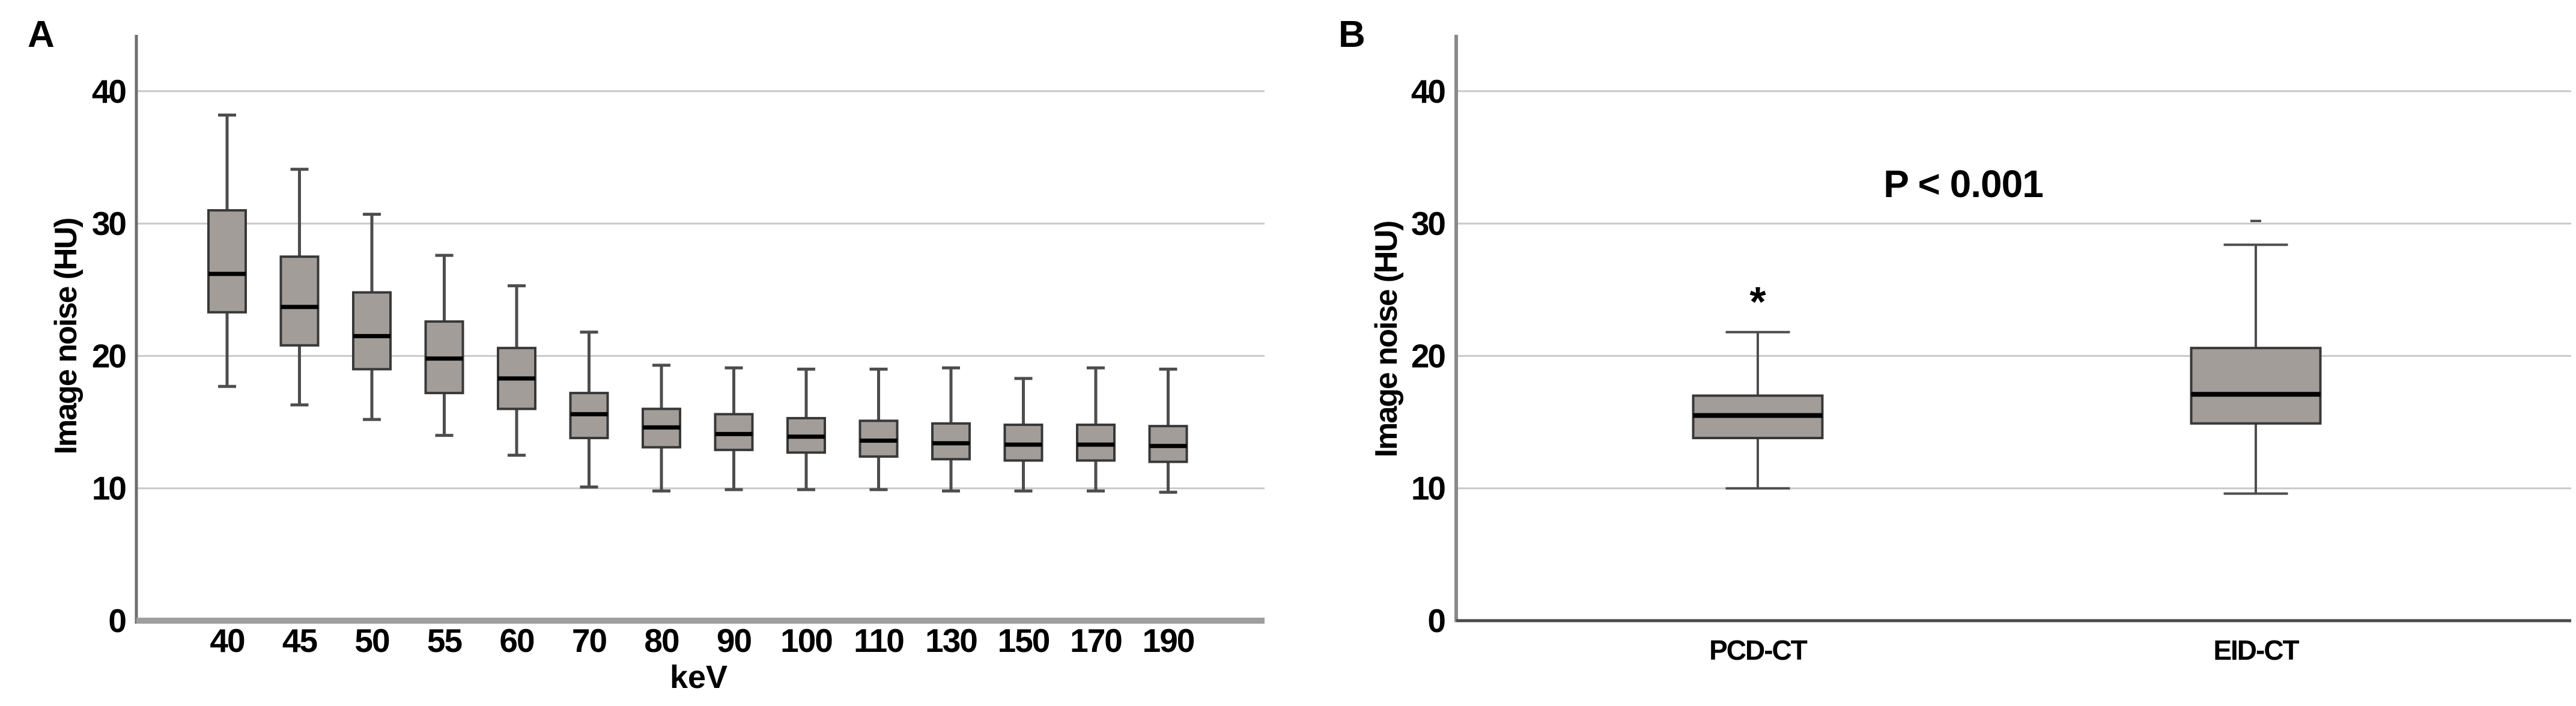  Describe the element at coordinates (1757, 302) in the screenshot. I see `significance-asterisk: *` at that location.